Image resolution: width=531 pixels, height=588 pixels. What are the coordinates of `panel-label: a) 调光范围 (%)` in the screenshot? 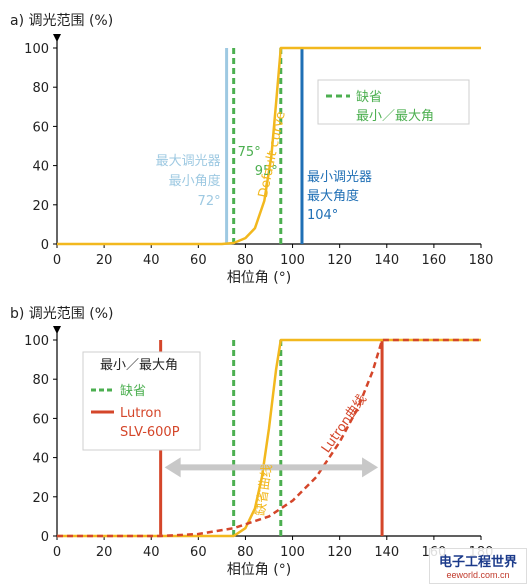 It's located at (61, 20).